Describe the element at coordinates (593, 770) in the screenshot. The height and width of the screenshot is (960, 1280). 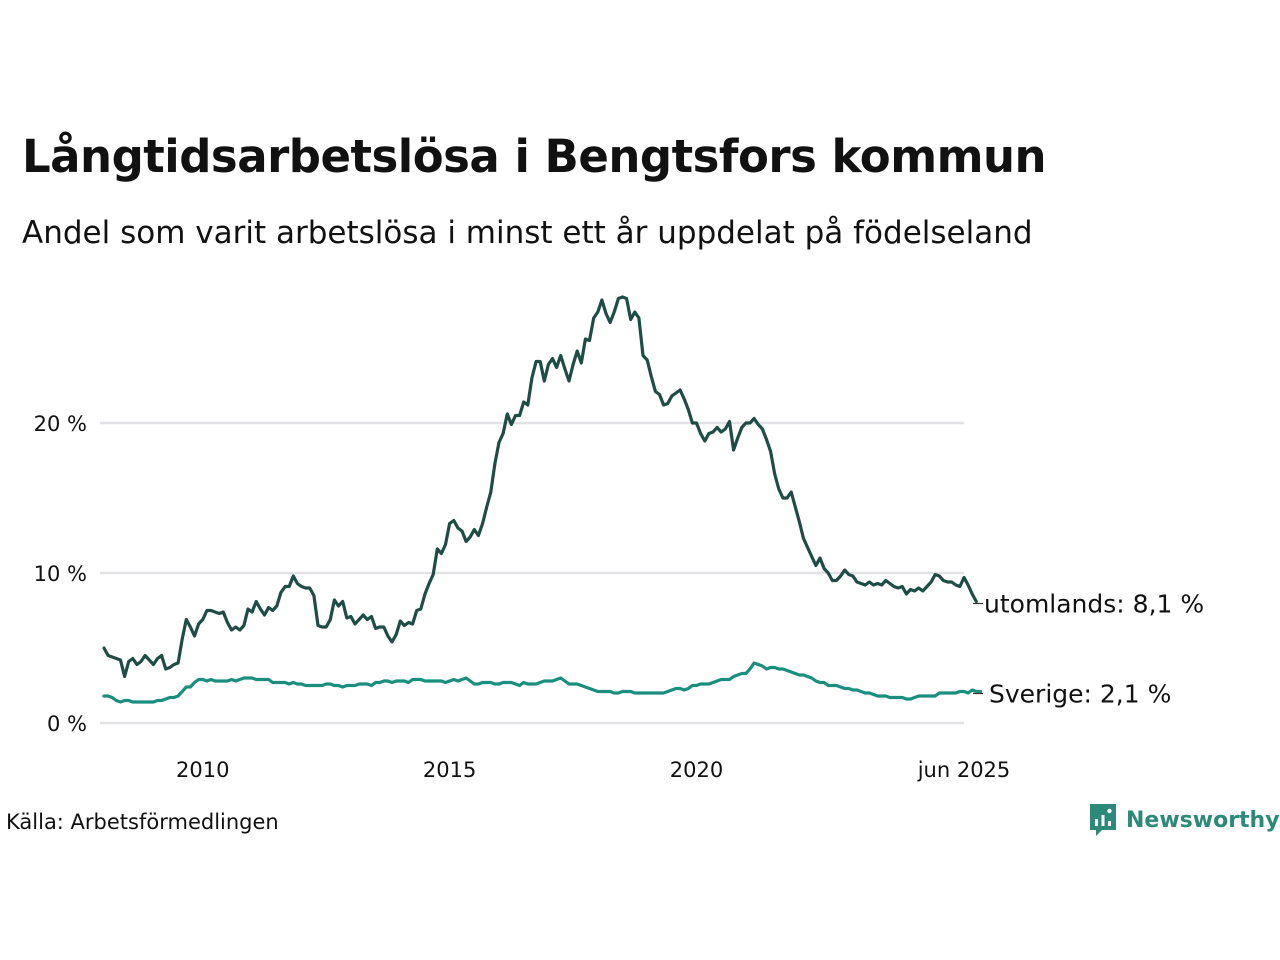
I see `x-axis-tick-labels: 2010 2015 2020 jun 2025` at that location.